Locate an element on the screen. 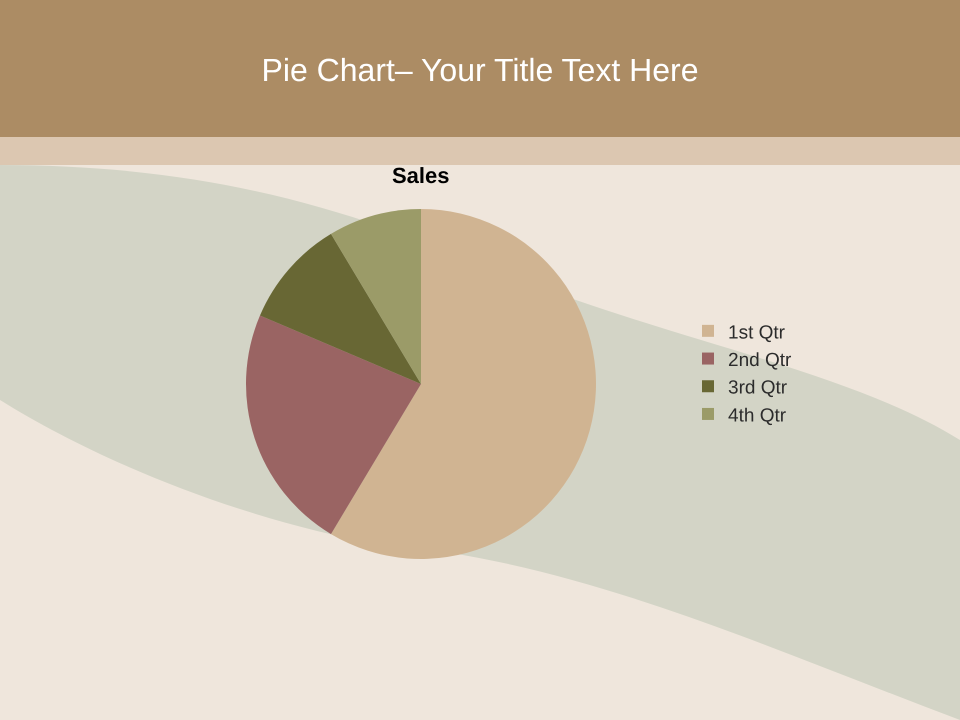  legend-label: 3rd Qtr is located at coordinates (758, 388).